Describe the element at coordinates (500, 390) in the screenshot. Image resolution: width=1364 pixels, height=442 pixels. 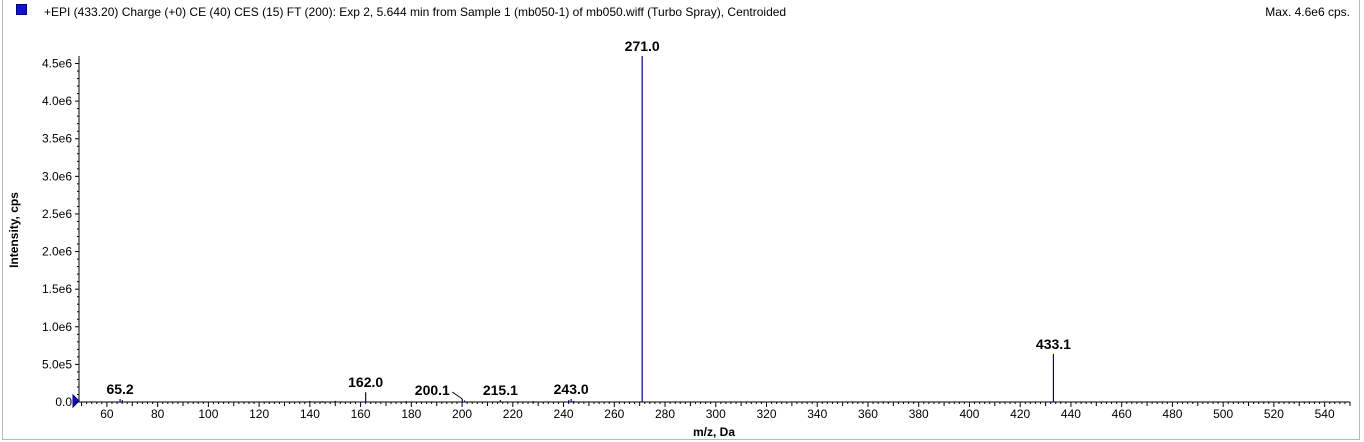
I see `peak-label: 215.1` at that location.